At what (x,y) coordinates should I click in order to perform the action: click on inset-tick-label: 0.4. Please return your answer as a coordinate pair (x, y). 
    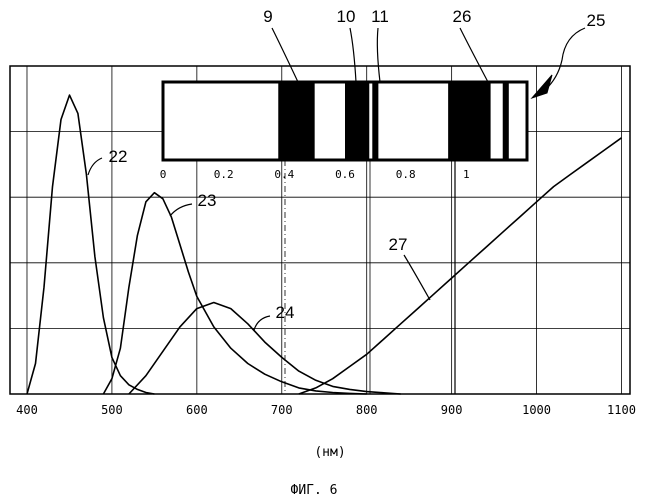
    Looking at the image, I should click on (284, 174).